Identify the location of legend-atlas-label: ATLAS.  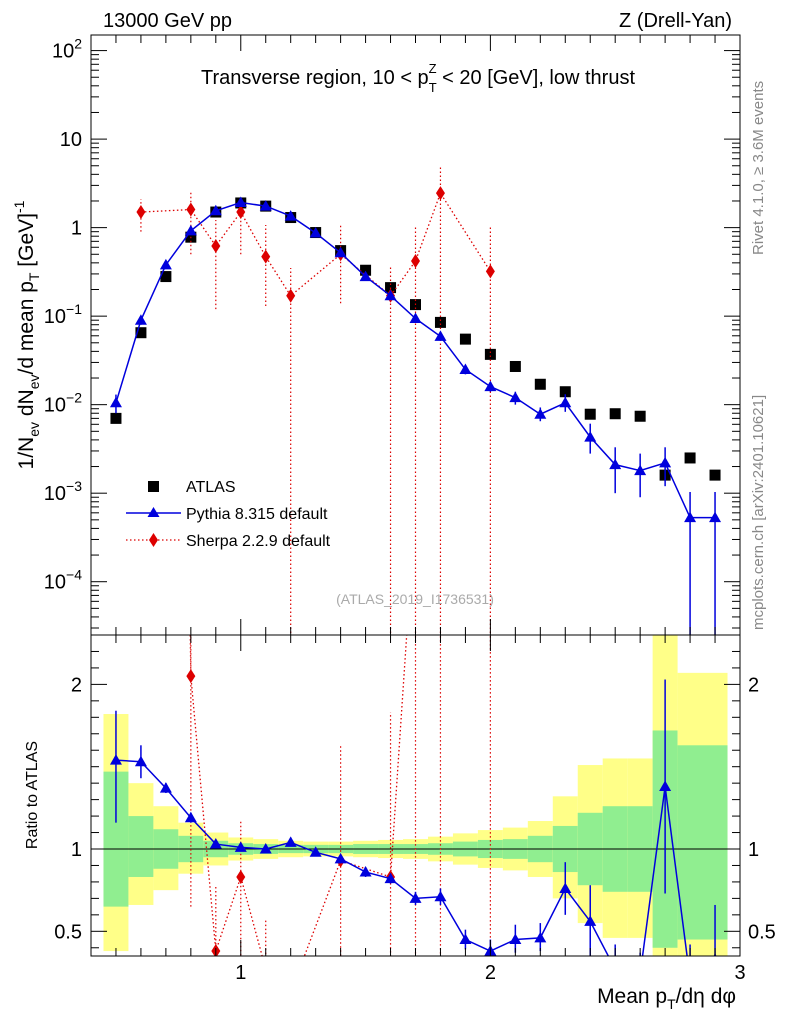
(211, 487).